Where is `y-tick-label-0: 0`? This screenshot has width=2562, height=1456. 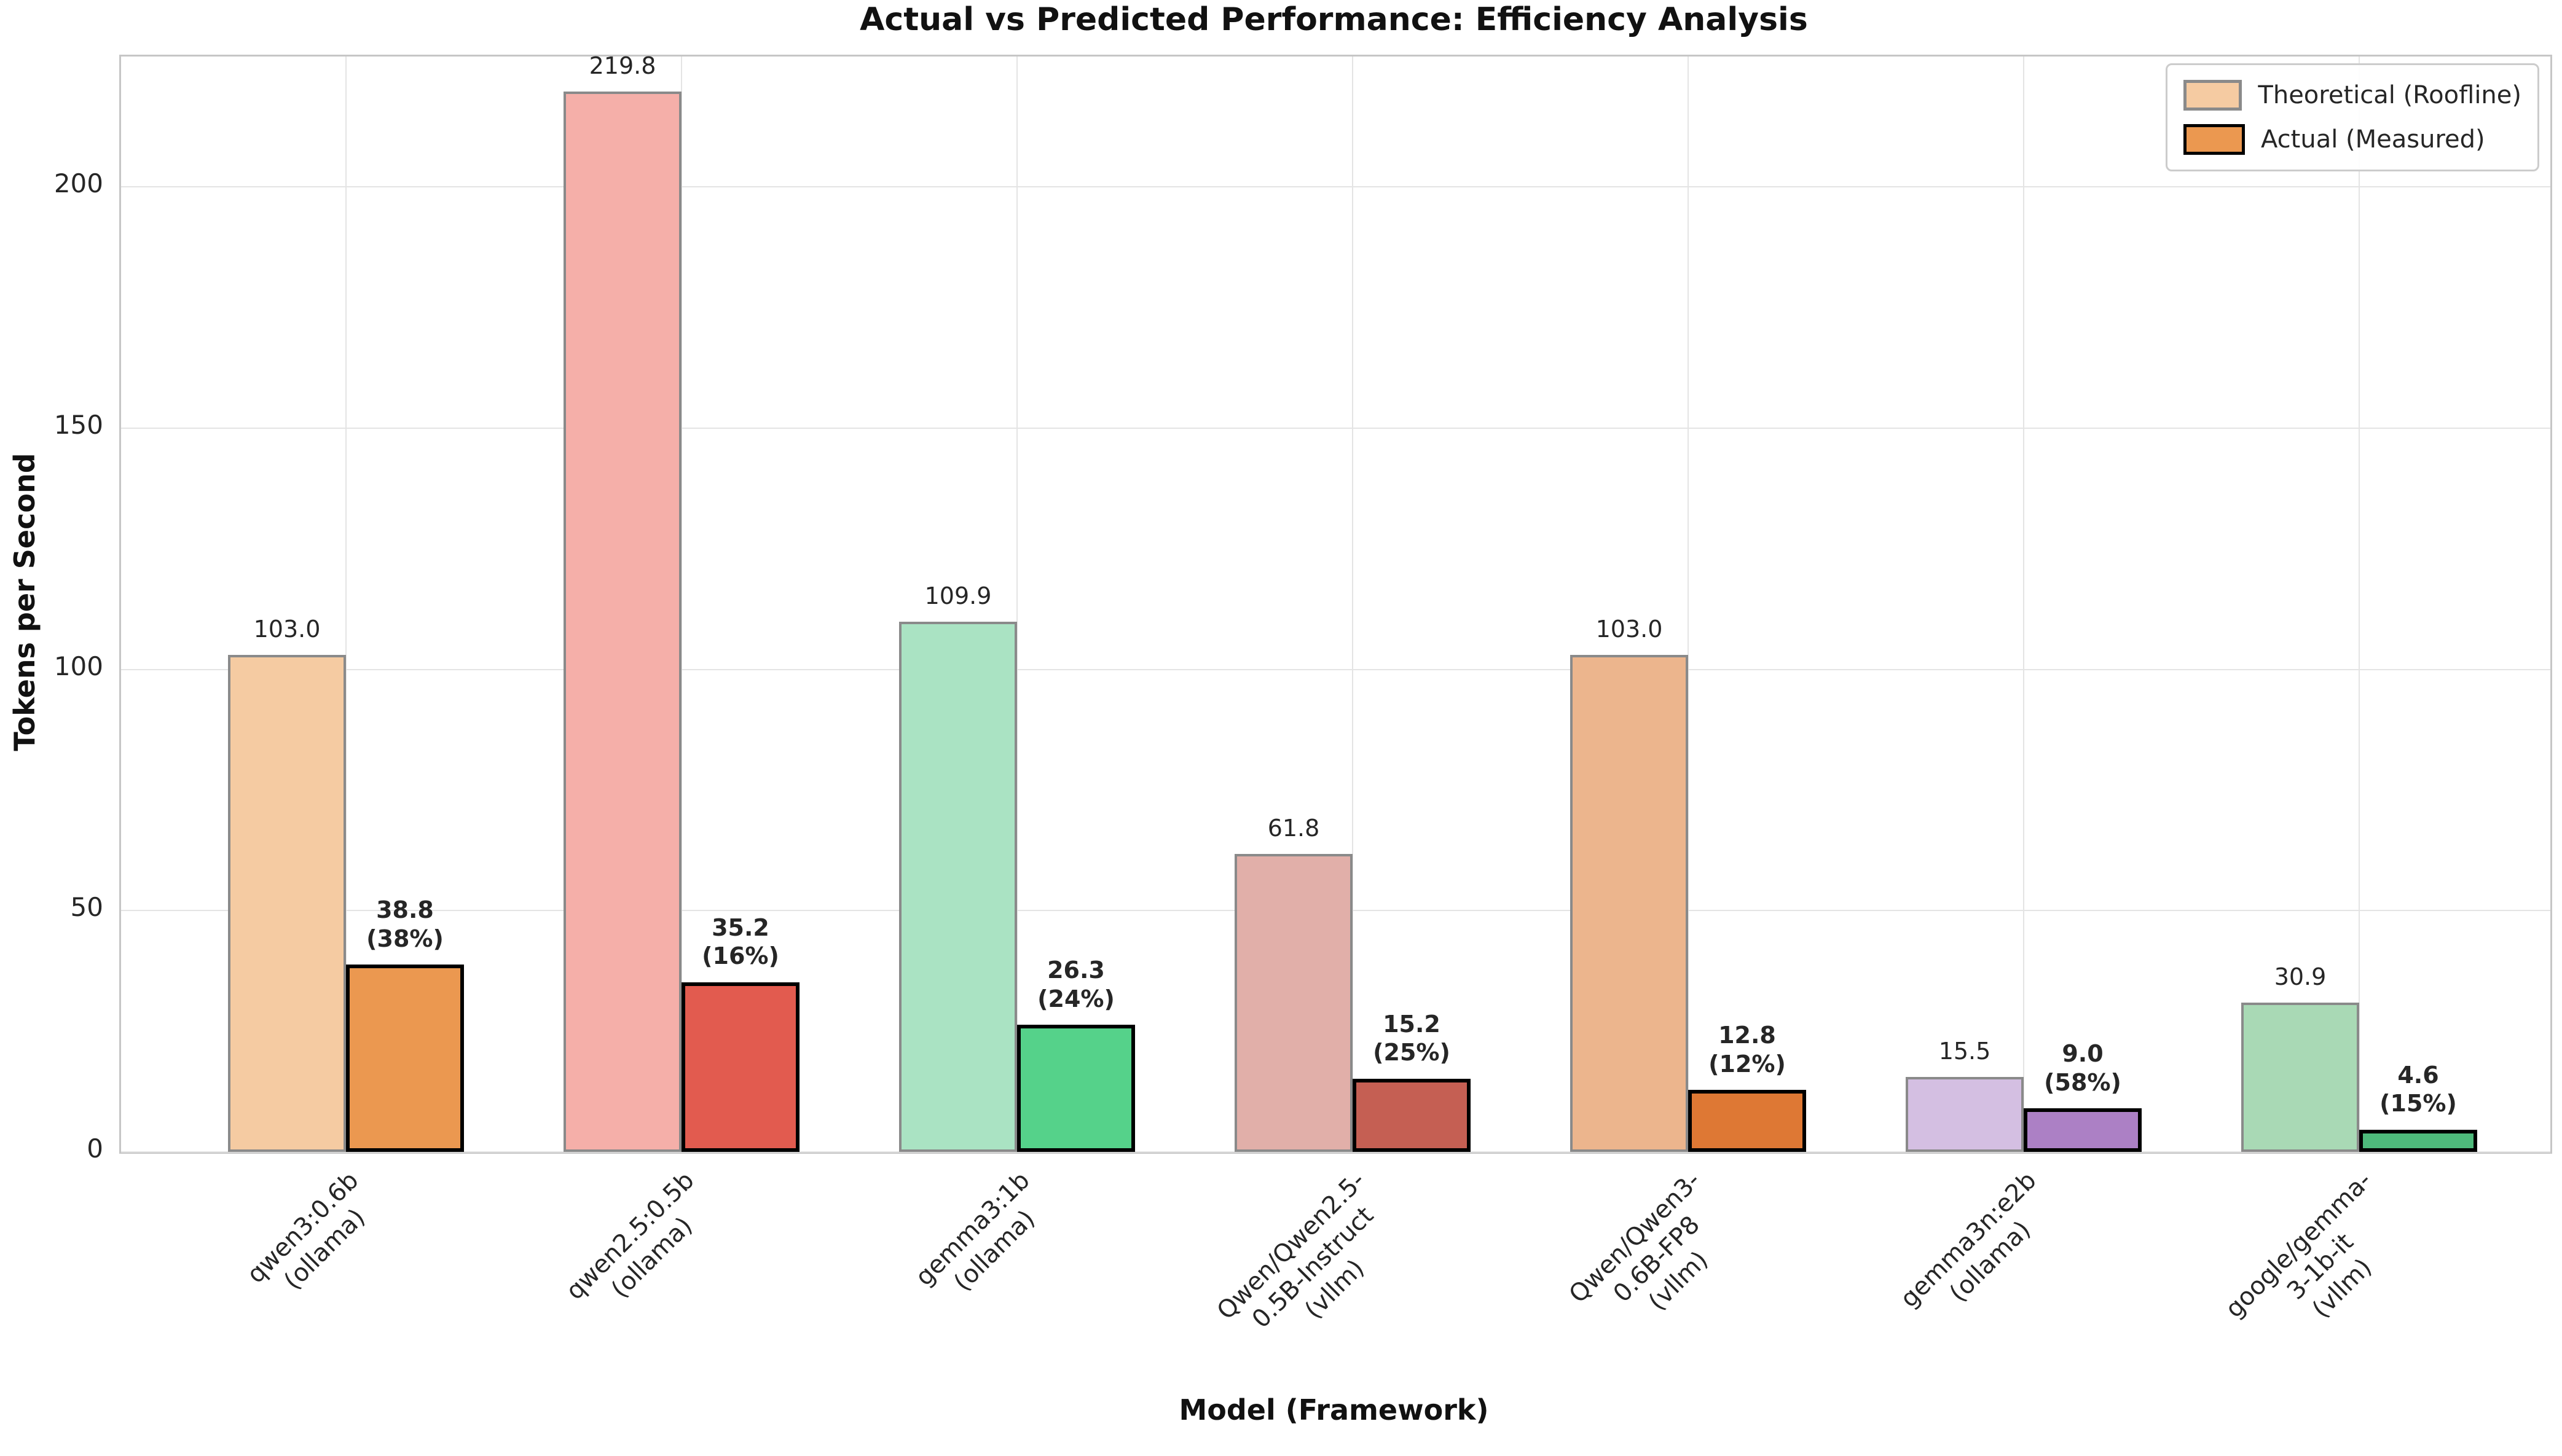
y-tick-label-0: 0 is located at coordinates (95, 1148).